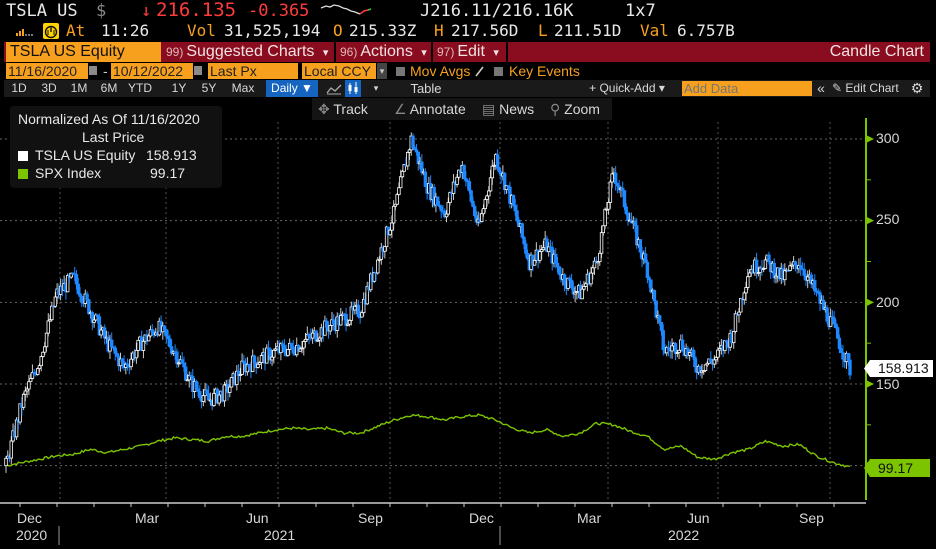 The width and height of the screenshot is (936, 549). Describe the element at coordinates (498, 71) in the screenshot. I see `key-events-checkbox` at that location.